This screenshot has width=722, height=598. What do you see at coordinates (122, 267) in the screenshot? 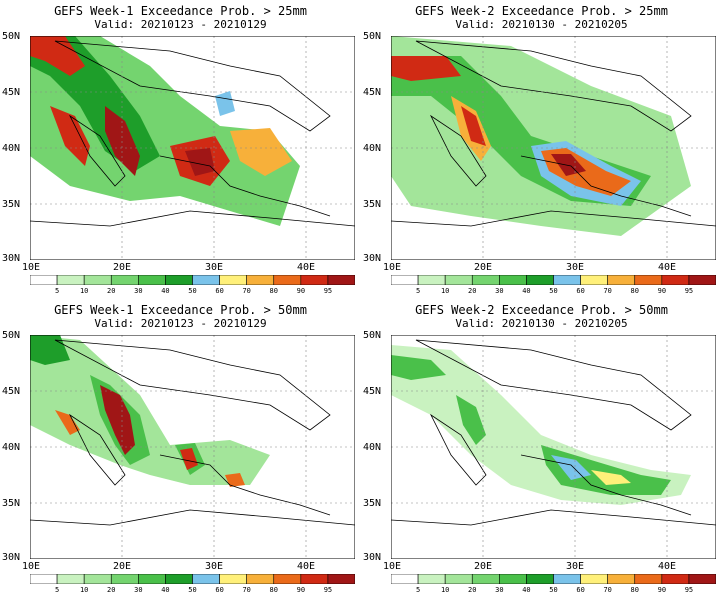
I see `x-axis-label: 20E` at bounding box center [122, 267].